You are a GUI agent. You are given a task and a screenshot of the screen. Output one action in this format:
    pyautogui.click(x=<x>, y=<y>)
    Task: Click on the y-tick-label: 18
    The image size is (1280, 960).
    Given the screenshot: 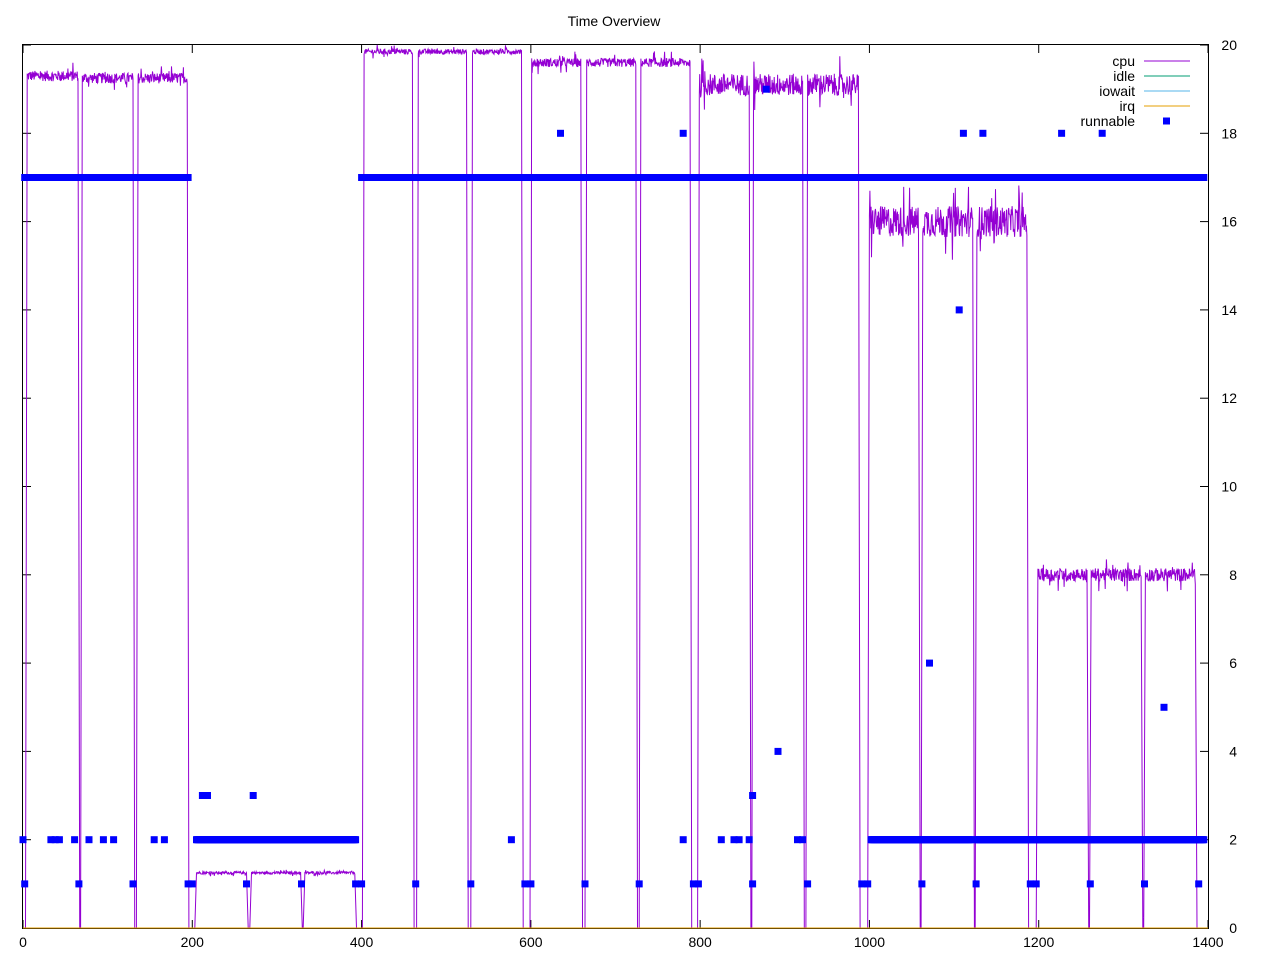 What is the action you would take?
    pyautogui.click(x=1229, y=133)
    